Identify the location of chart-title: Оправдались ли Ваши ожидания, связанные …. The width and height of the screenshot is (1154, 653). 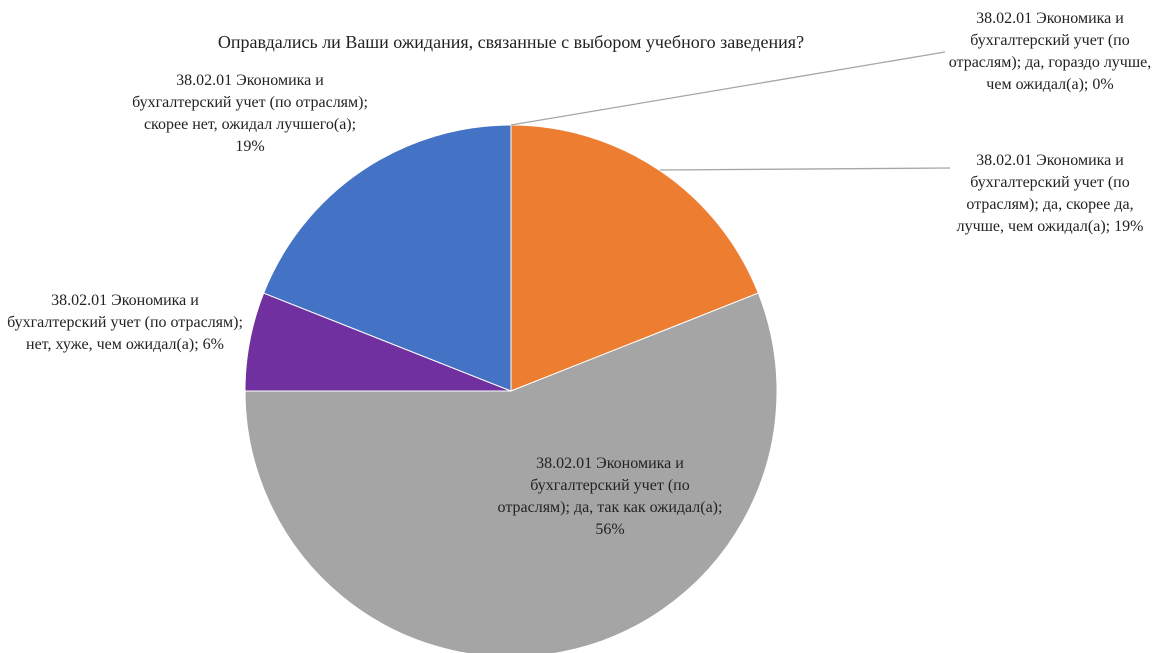
(511, 42).